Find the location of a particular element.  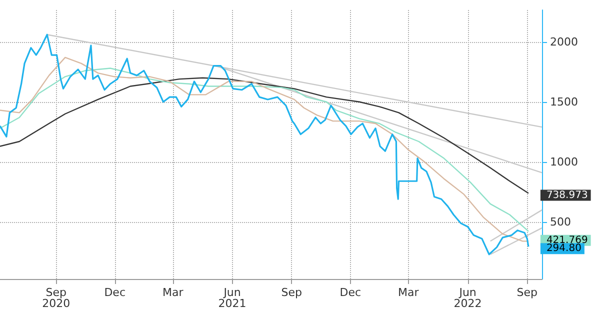

x-tick-label: Jun 2022 is located at coordinates (468, 298).